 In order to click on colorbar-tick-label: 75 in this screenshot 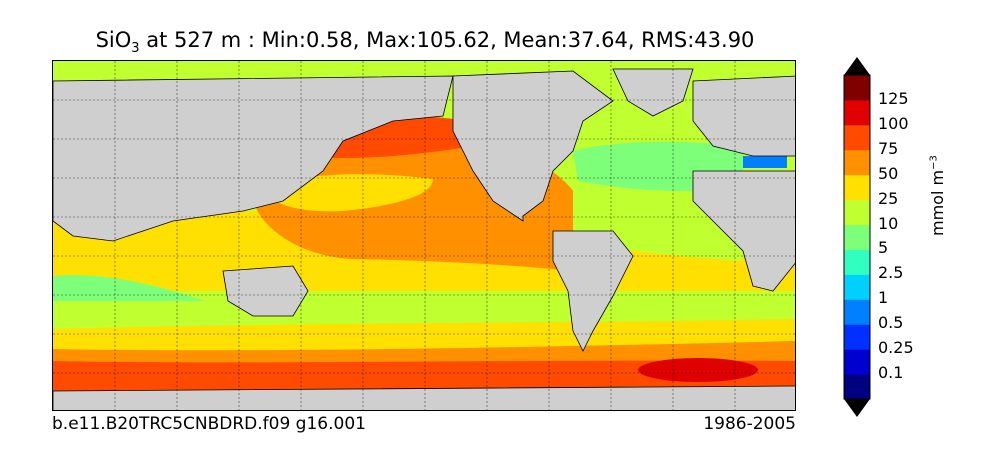, I will do `click(888, 148)`.